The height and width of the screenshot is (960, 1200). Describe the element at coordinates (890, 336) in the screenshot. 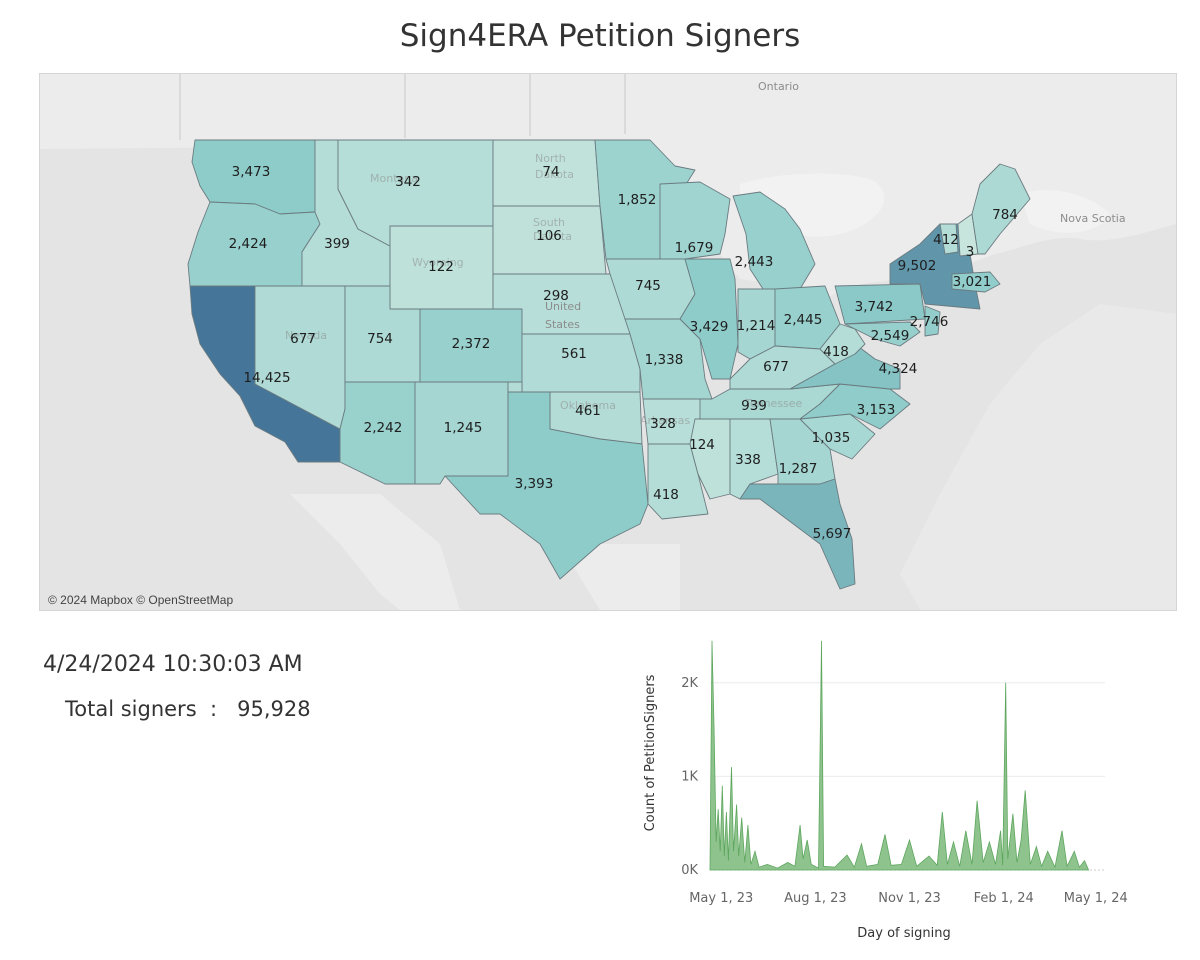

I see `state-value-md: 2,549` at that location.